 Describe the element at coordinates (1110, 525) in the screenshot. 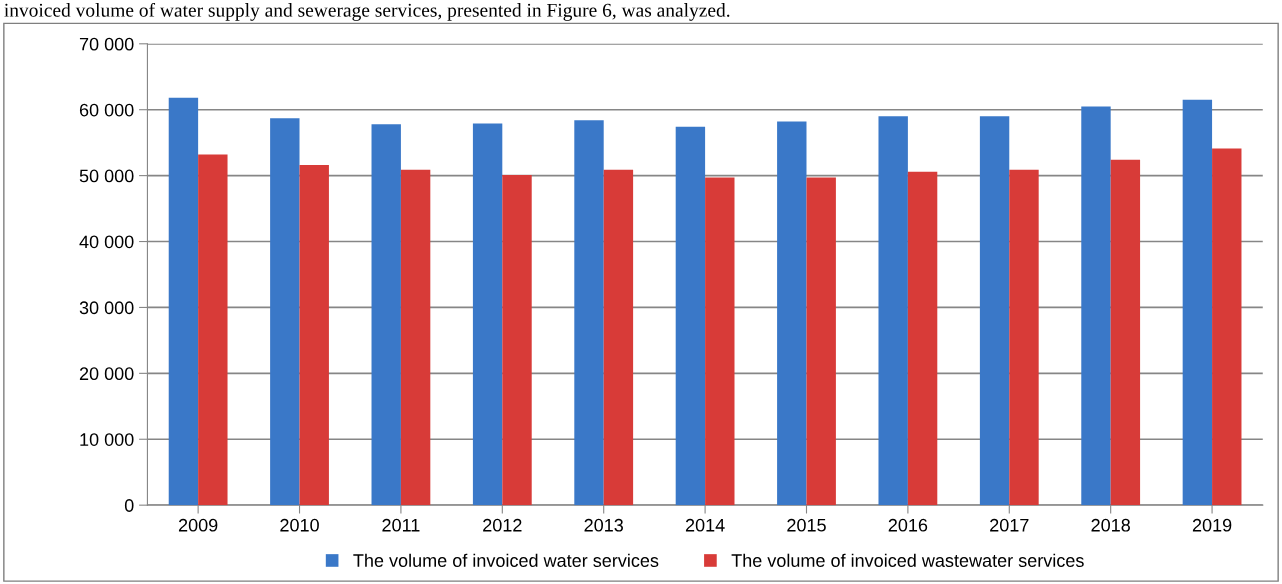

I see `x-tick-label: 2018` at that location.